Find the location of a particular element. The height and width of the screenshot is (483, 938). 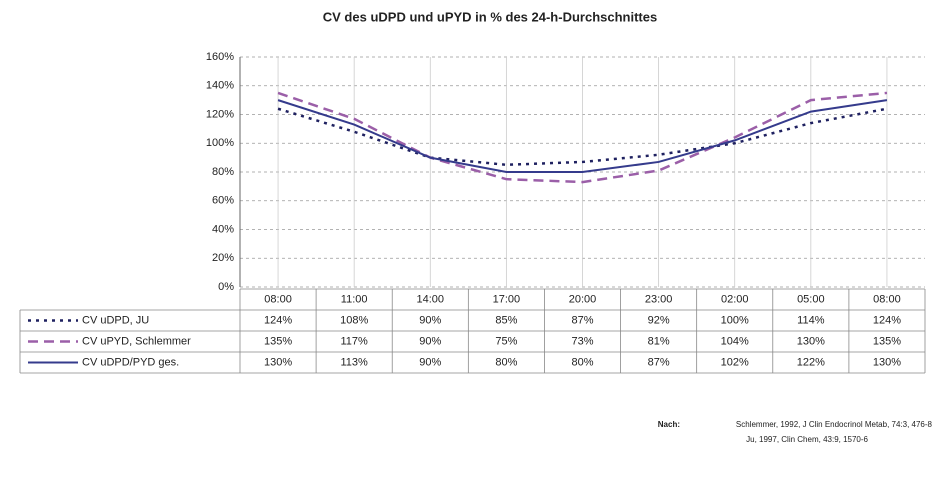

data-label: 81% is located at coordinates (659, 341).